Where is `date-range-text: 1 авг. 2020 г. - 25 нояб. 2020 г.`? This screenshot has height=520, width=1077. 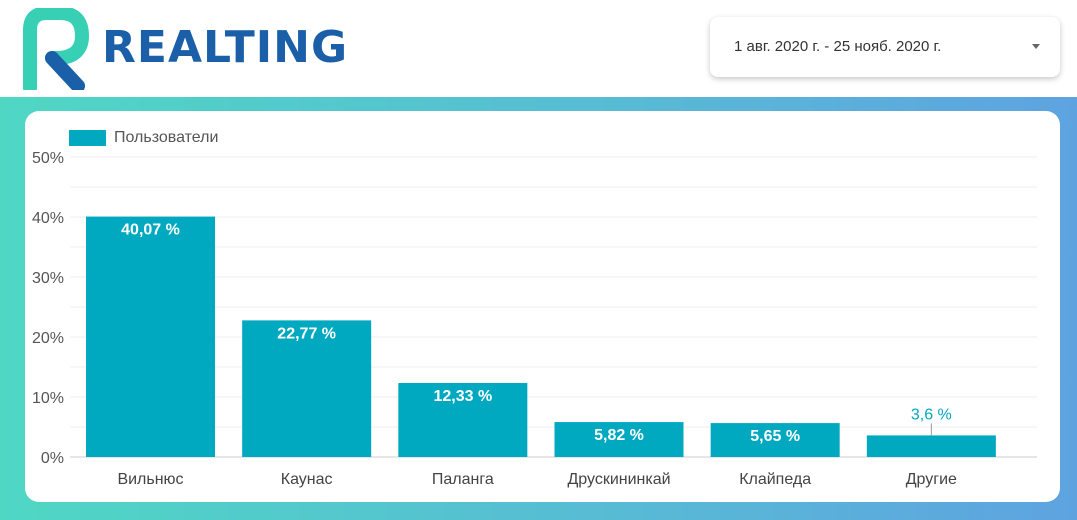
date-range-text: 1 авг. 2020 г. - 25 нояб. 2020 г. is located at coordinates (838, 46).